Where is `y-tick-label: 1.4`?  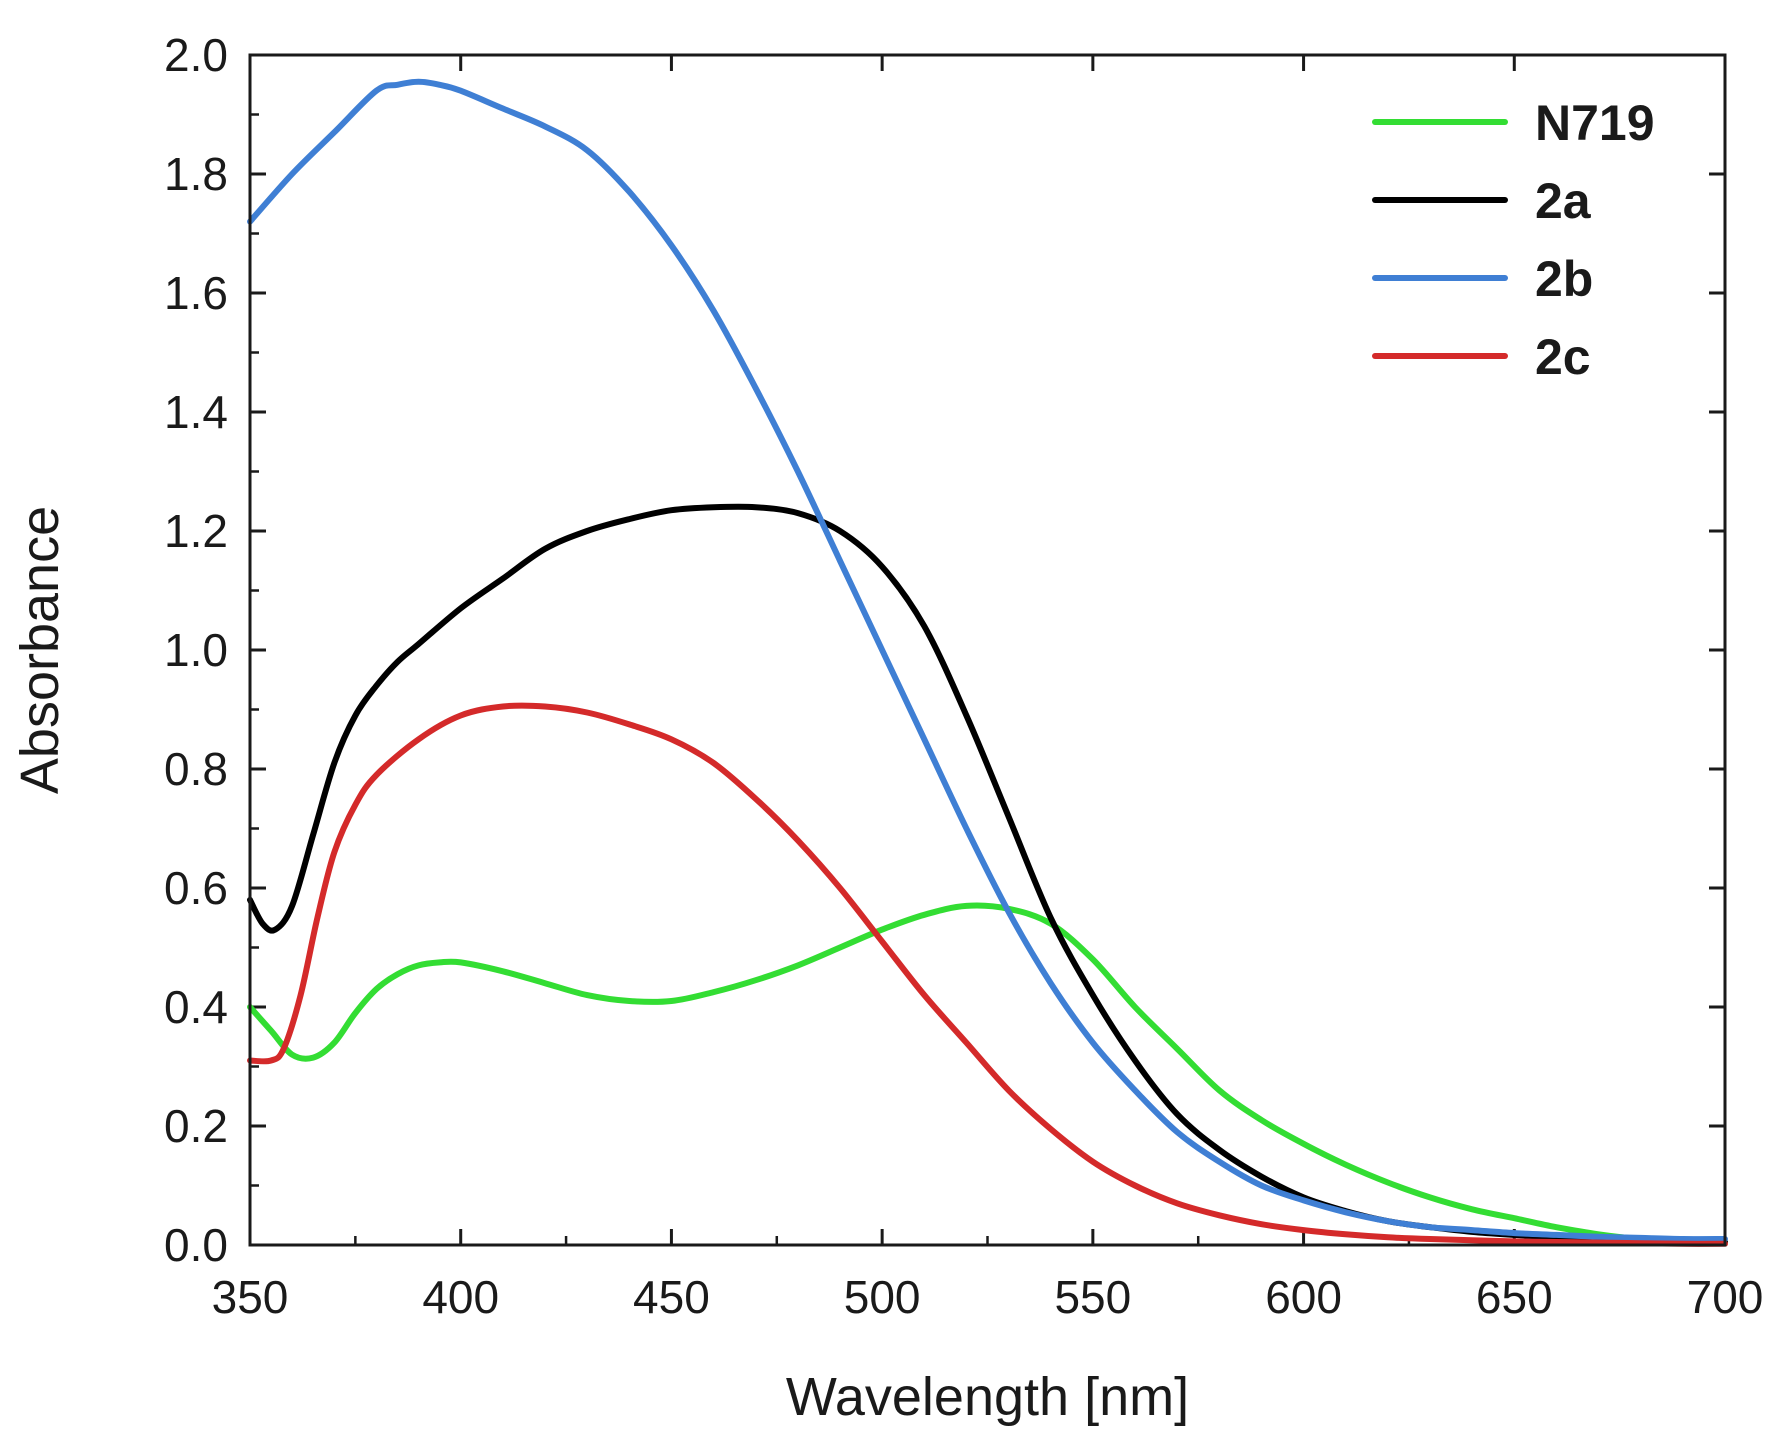 y-tick-label: 1.4 is located at coordinates (196, 412).